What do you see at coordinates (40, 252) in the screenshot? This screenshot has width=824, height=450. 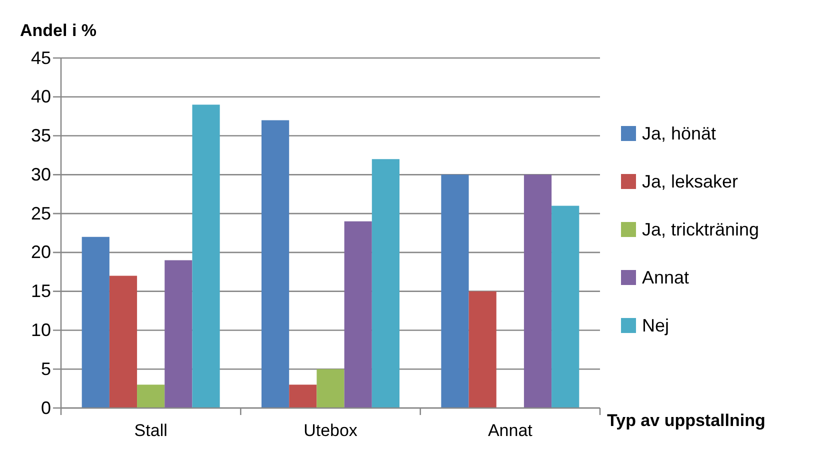 I see `y-tick-label: 20` at bounding box center [40, 252].